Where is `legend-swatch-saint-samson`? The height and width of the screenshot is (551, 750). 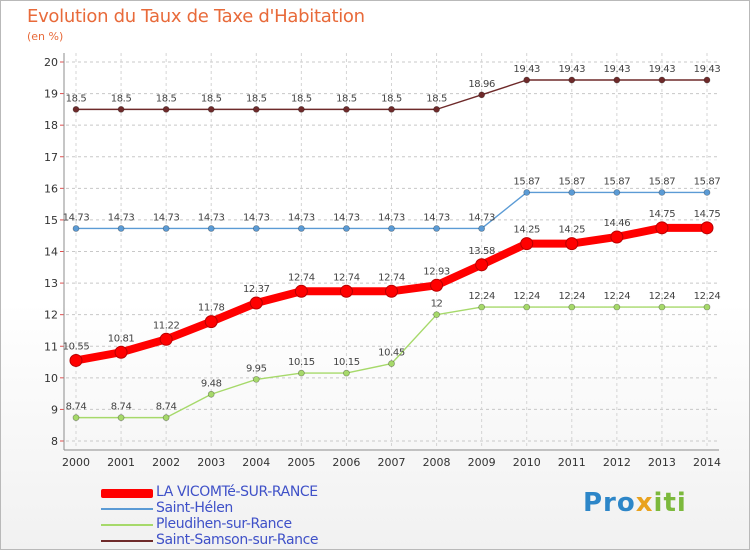 legend-swatch-saint-samson is located at coordinates (127, 541).